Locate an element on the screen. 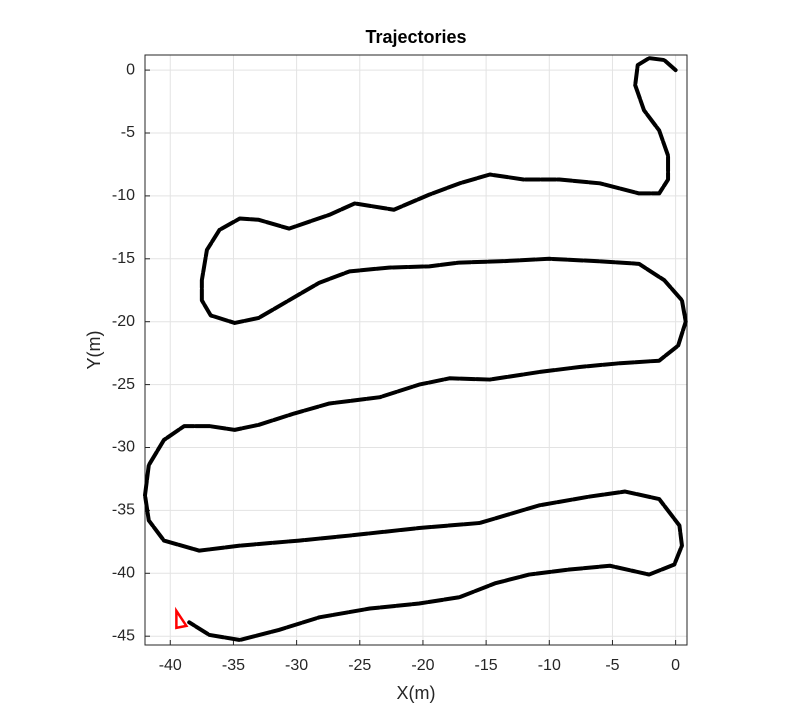 The height and width of the screenshot is (726, 803). x-axis-label: X(m) is located at coordinates (416, 693).